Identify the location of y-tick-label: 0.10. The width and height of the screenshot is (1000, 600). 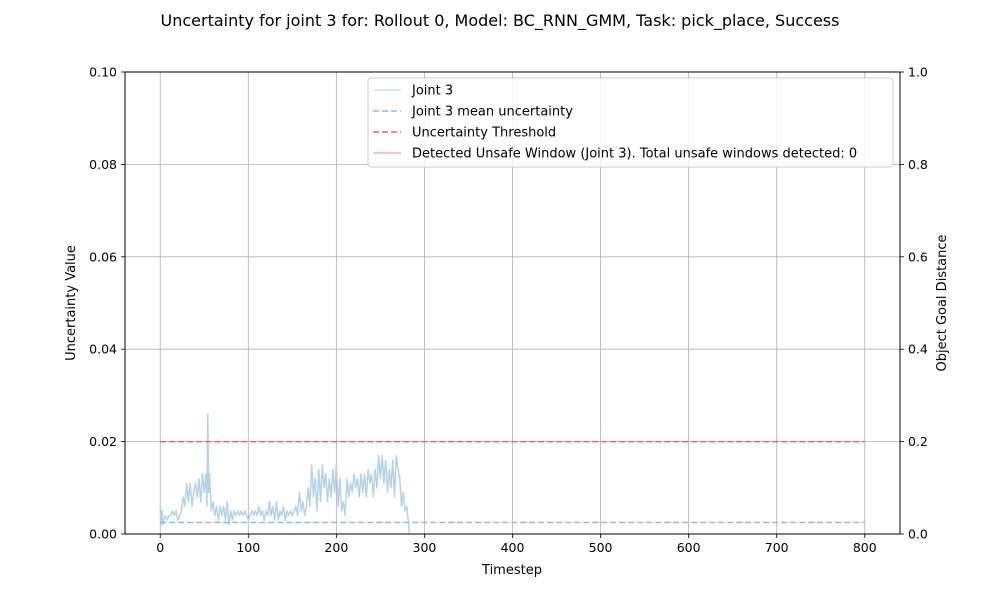
(103, 72).